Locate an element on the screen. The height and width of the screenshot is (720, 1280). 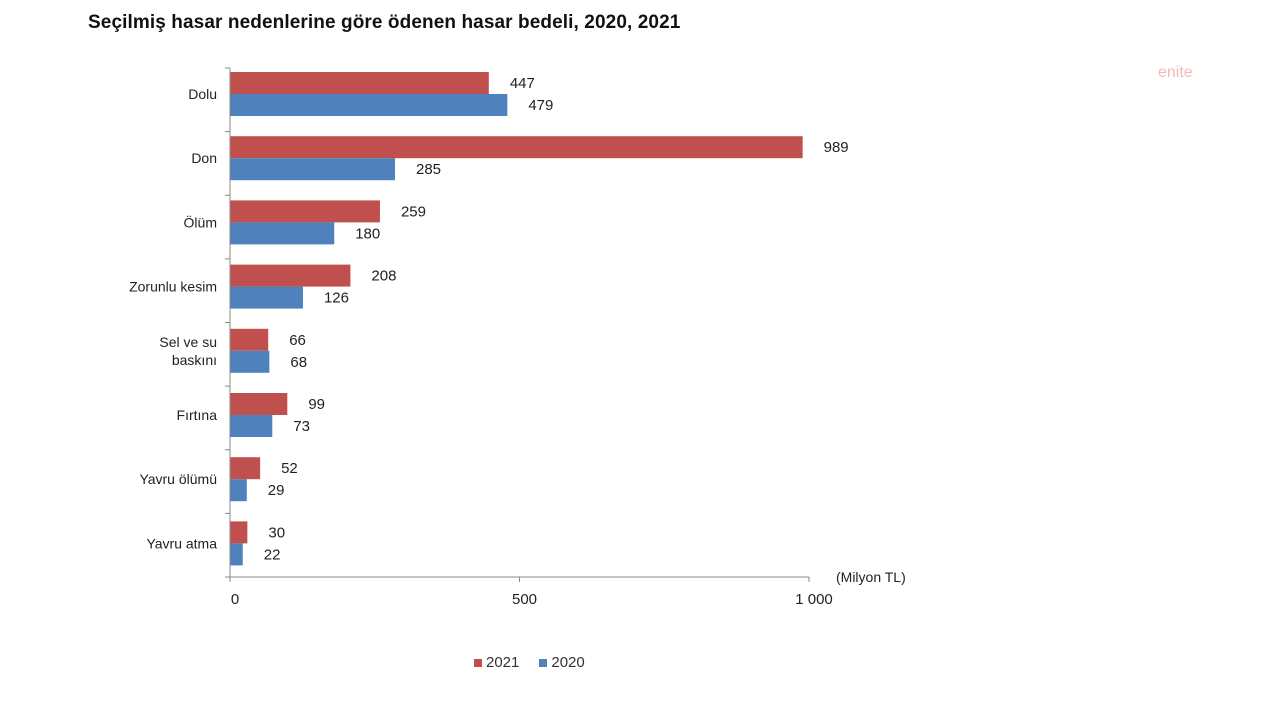
x-tick-label-0: 0 is located at coordinates (235, 599).